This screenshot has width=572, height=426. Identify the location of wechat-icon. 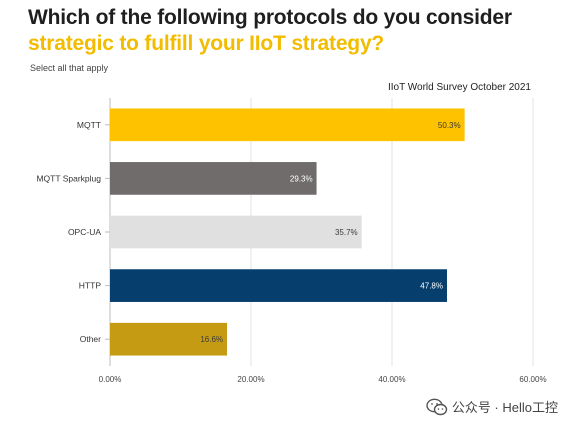
(437, 406).